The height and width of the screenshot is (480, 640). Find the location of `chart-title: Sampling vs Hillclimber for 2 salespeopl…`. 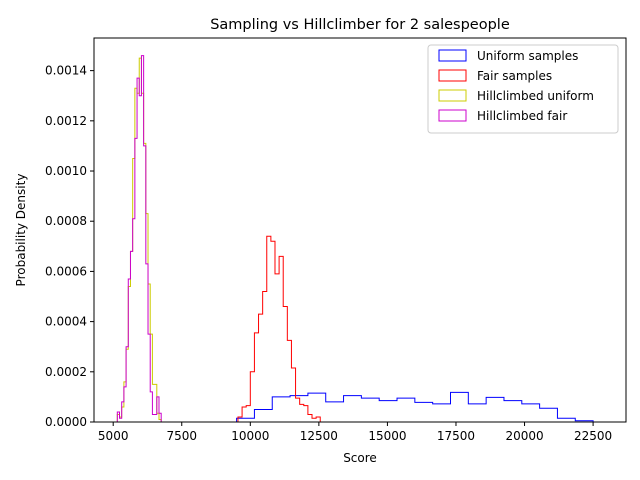

chart-title: Sampling vs Hillclimber for 2 salespeopl… is located at coordinates (360, 25).